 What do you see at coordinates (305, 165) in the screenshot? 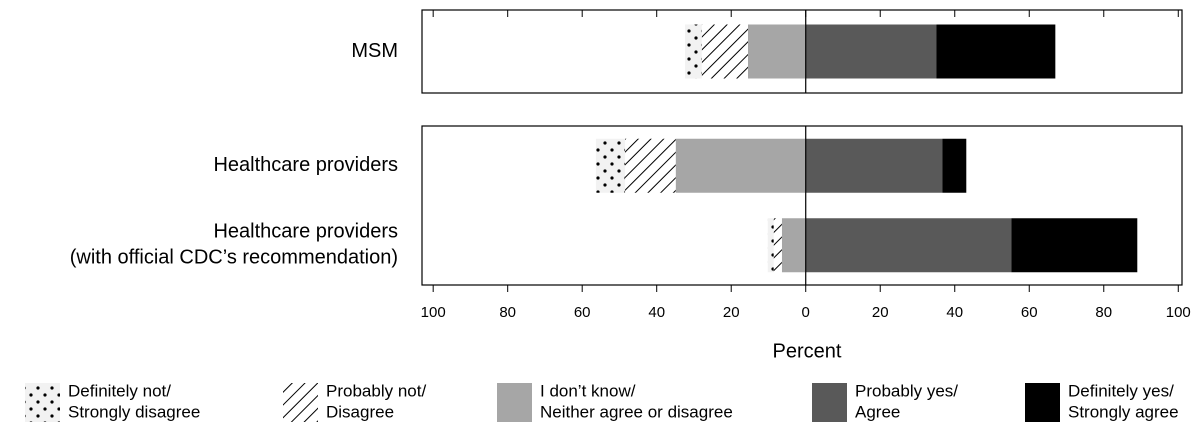
I see `category-label: Healthcare providers` at bounding box center [305, 165].